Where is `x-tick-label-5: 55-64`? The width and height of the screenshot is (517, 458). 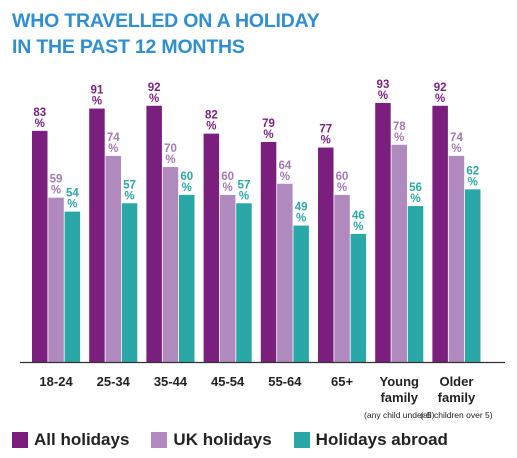 x-tick-label-5: 55-64 is located at coordinates (285, 381).